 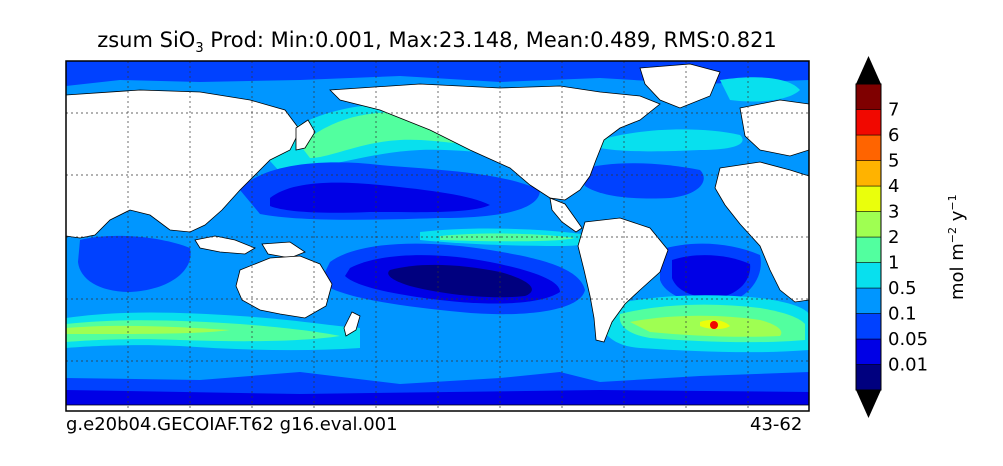 What do you see at coordinates (908, 339) in the screenshot?
I see `colorbar-tick-label: 0.05` at bounding box center [908, 339].